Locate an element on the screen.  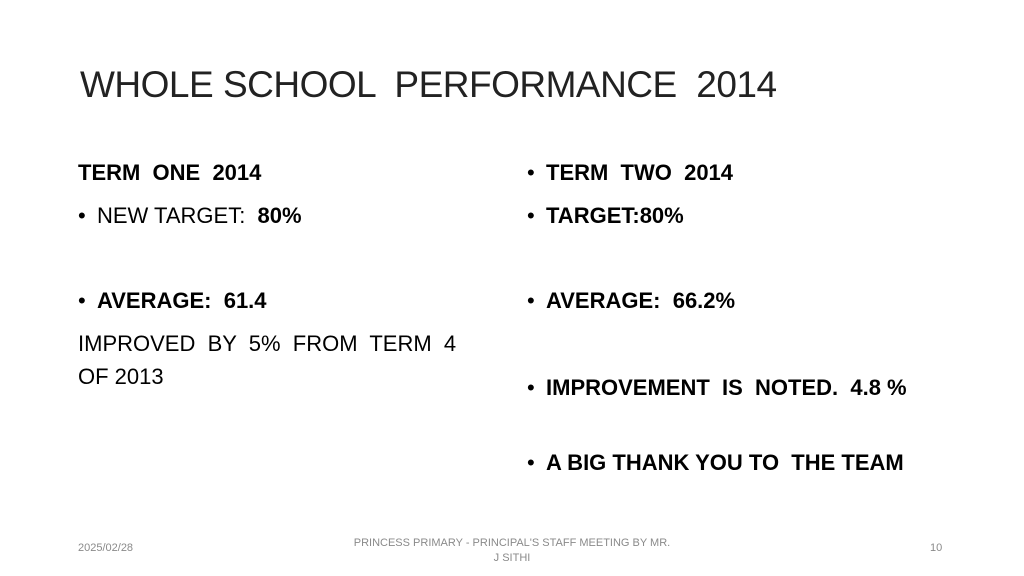
footer-date: 2025/02/28 is located at coordinates (106, 548).